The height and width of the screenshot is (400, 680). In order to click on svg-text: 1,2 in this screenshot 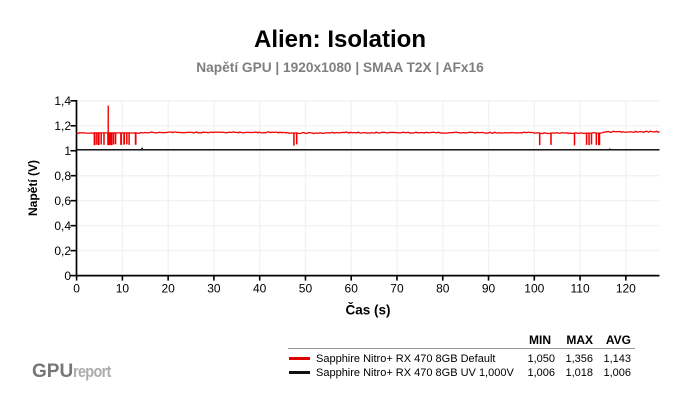, I will do `click(62, 126)`.